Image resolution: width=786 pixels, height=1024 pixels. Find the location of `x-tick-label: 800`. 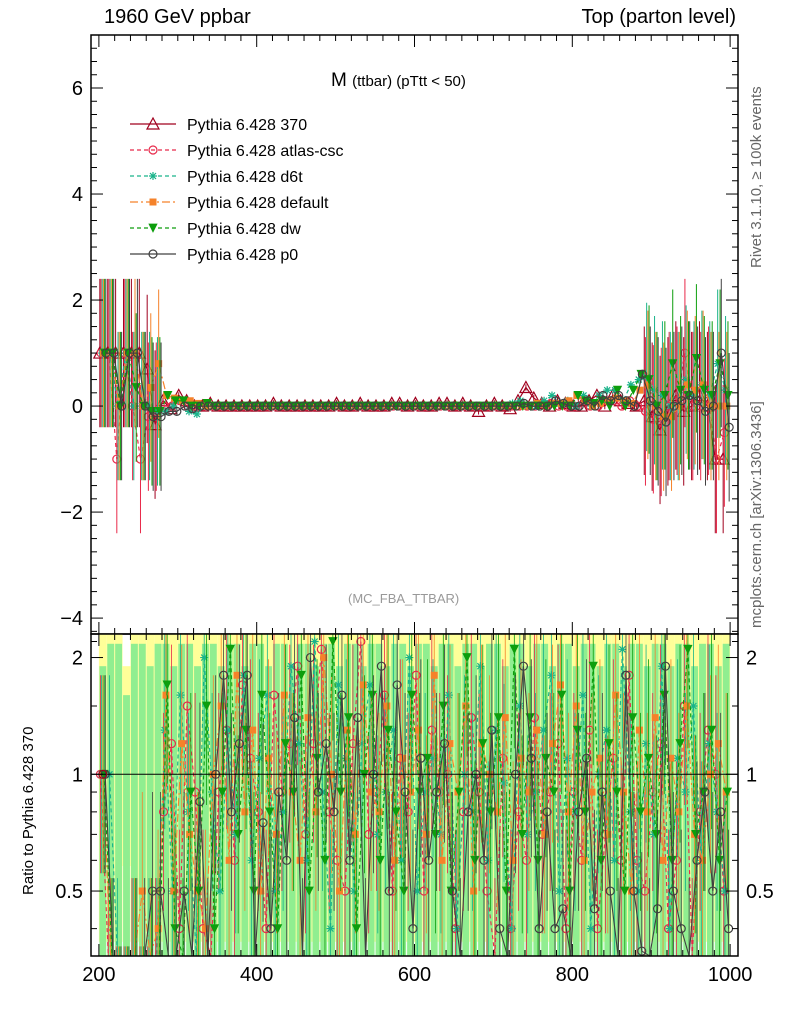

x-tick-label: 800 is located at coordinates (572, 975).